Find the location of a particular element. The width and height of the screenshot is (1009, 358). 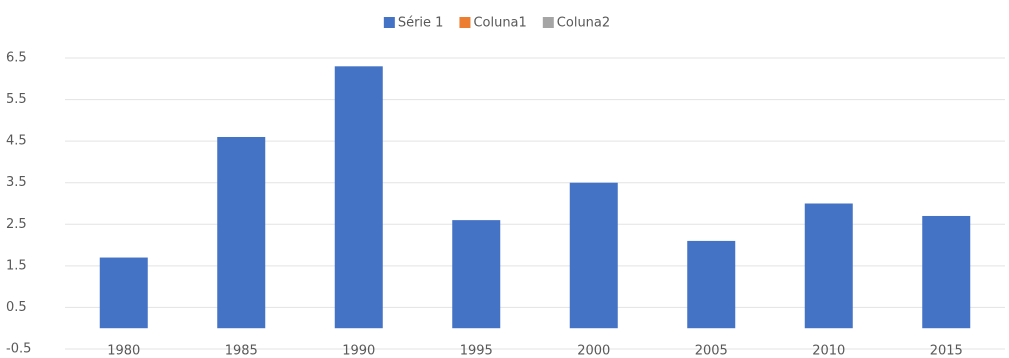

legend-label: Série 1 is located at coordinates (421, 23).